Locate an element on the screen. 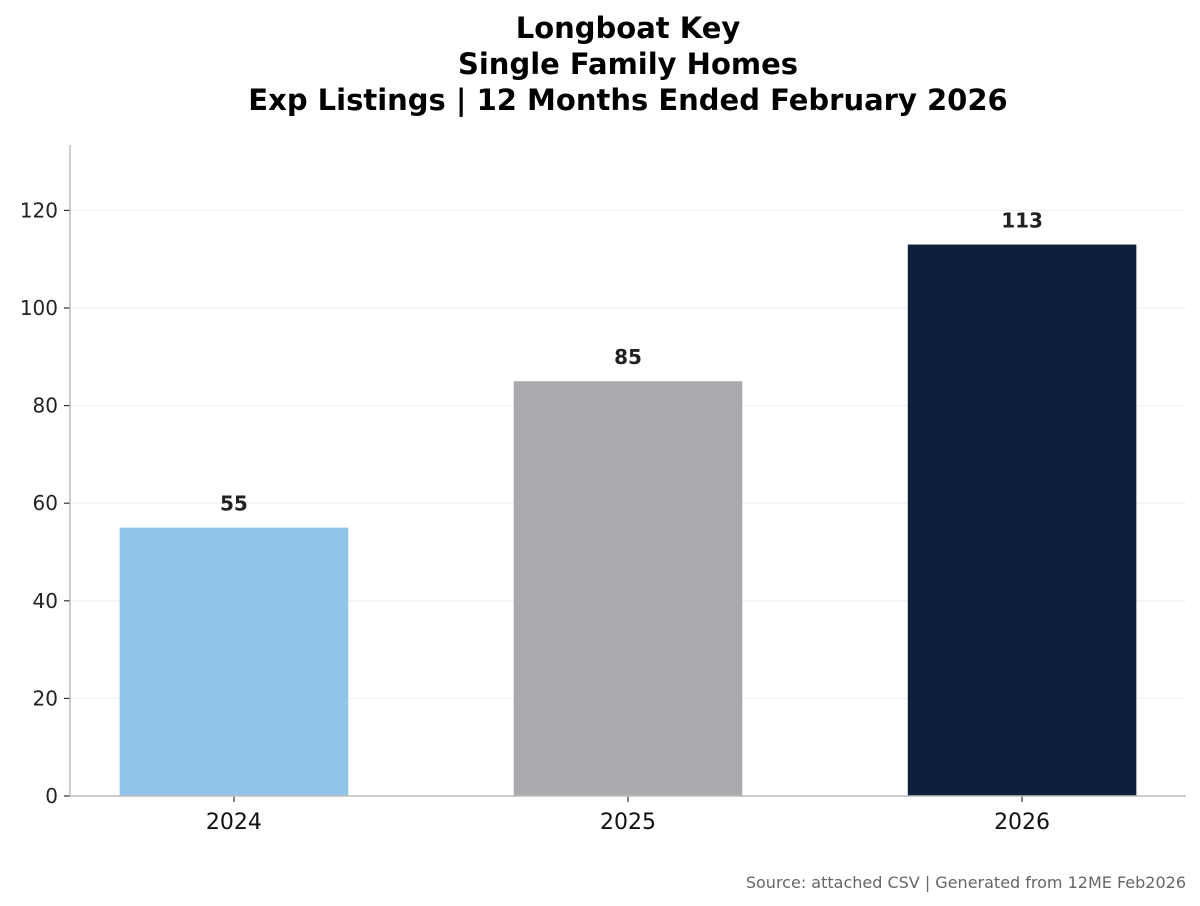 Image resolution: width=1200 pixels, height=906 pixels. data-label: 85 is located at coordinates (628, 357).